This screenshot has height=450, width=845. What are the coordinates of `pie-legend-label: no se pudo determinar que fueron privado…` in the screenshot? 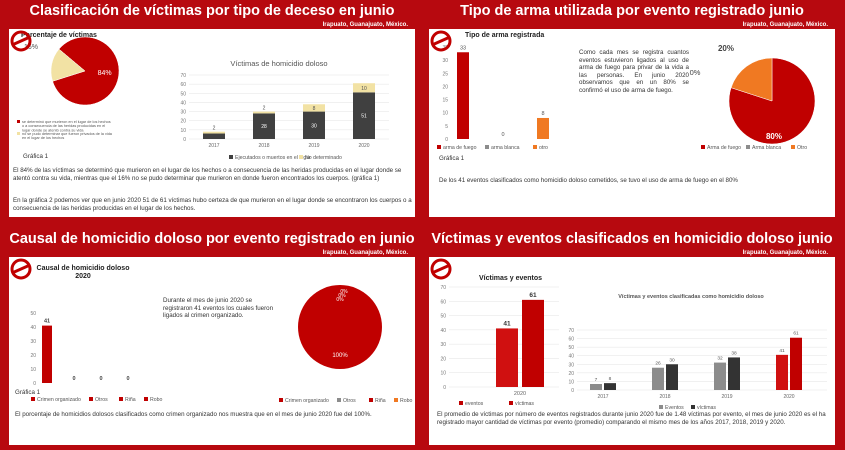 It's located at (67, 134).